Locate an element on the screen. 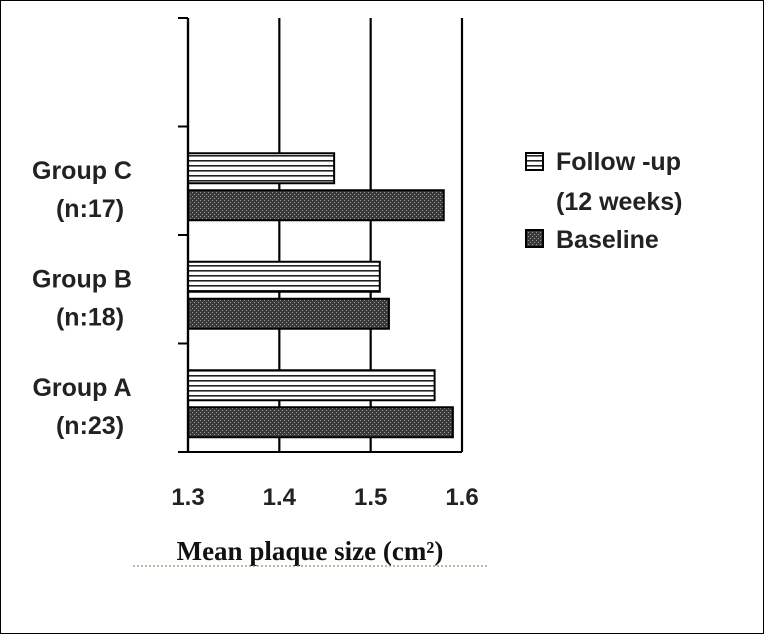 The image size is (764, 634). category-n-label: (n:18) is located at coordinates (90, 317).